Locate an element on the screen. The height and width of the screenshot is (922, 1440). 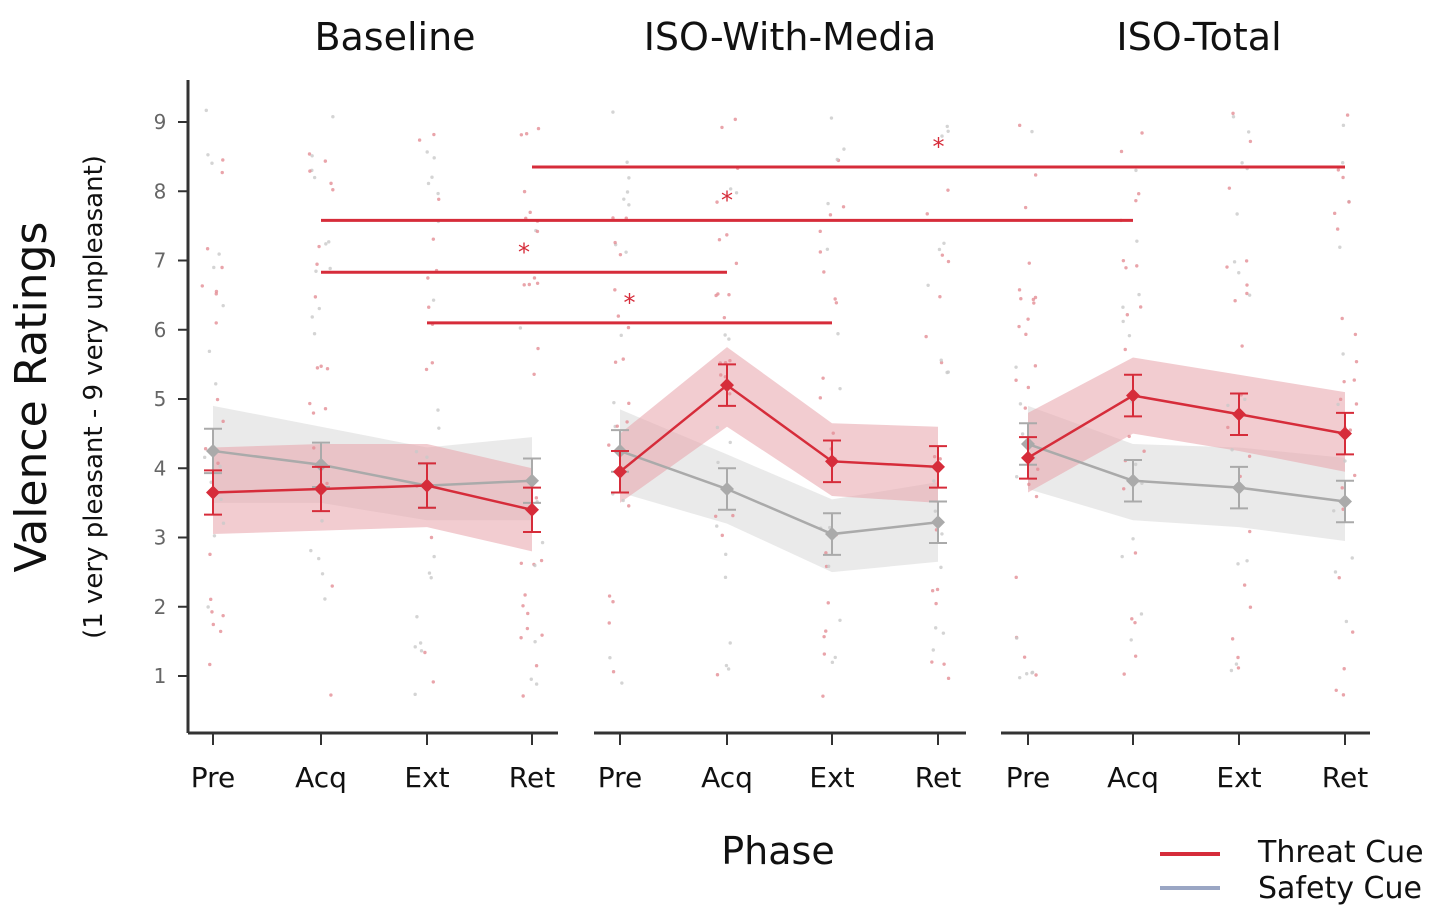
x-tick-label: Pre is located at coordinates (1028, 777).